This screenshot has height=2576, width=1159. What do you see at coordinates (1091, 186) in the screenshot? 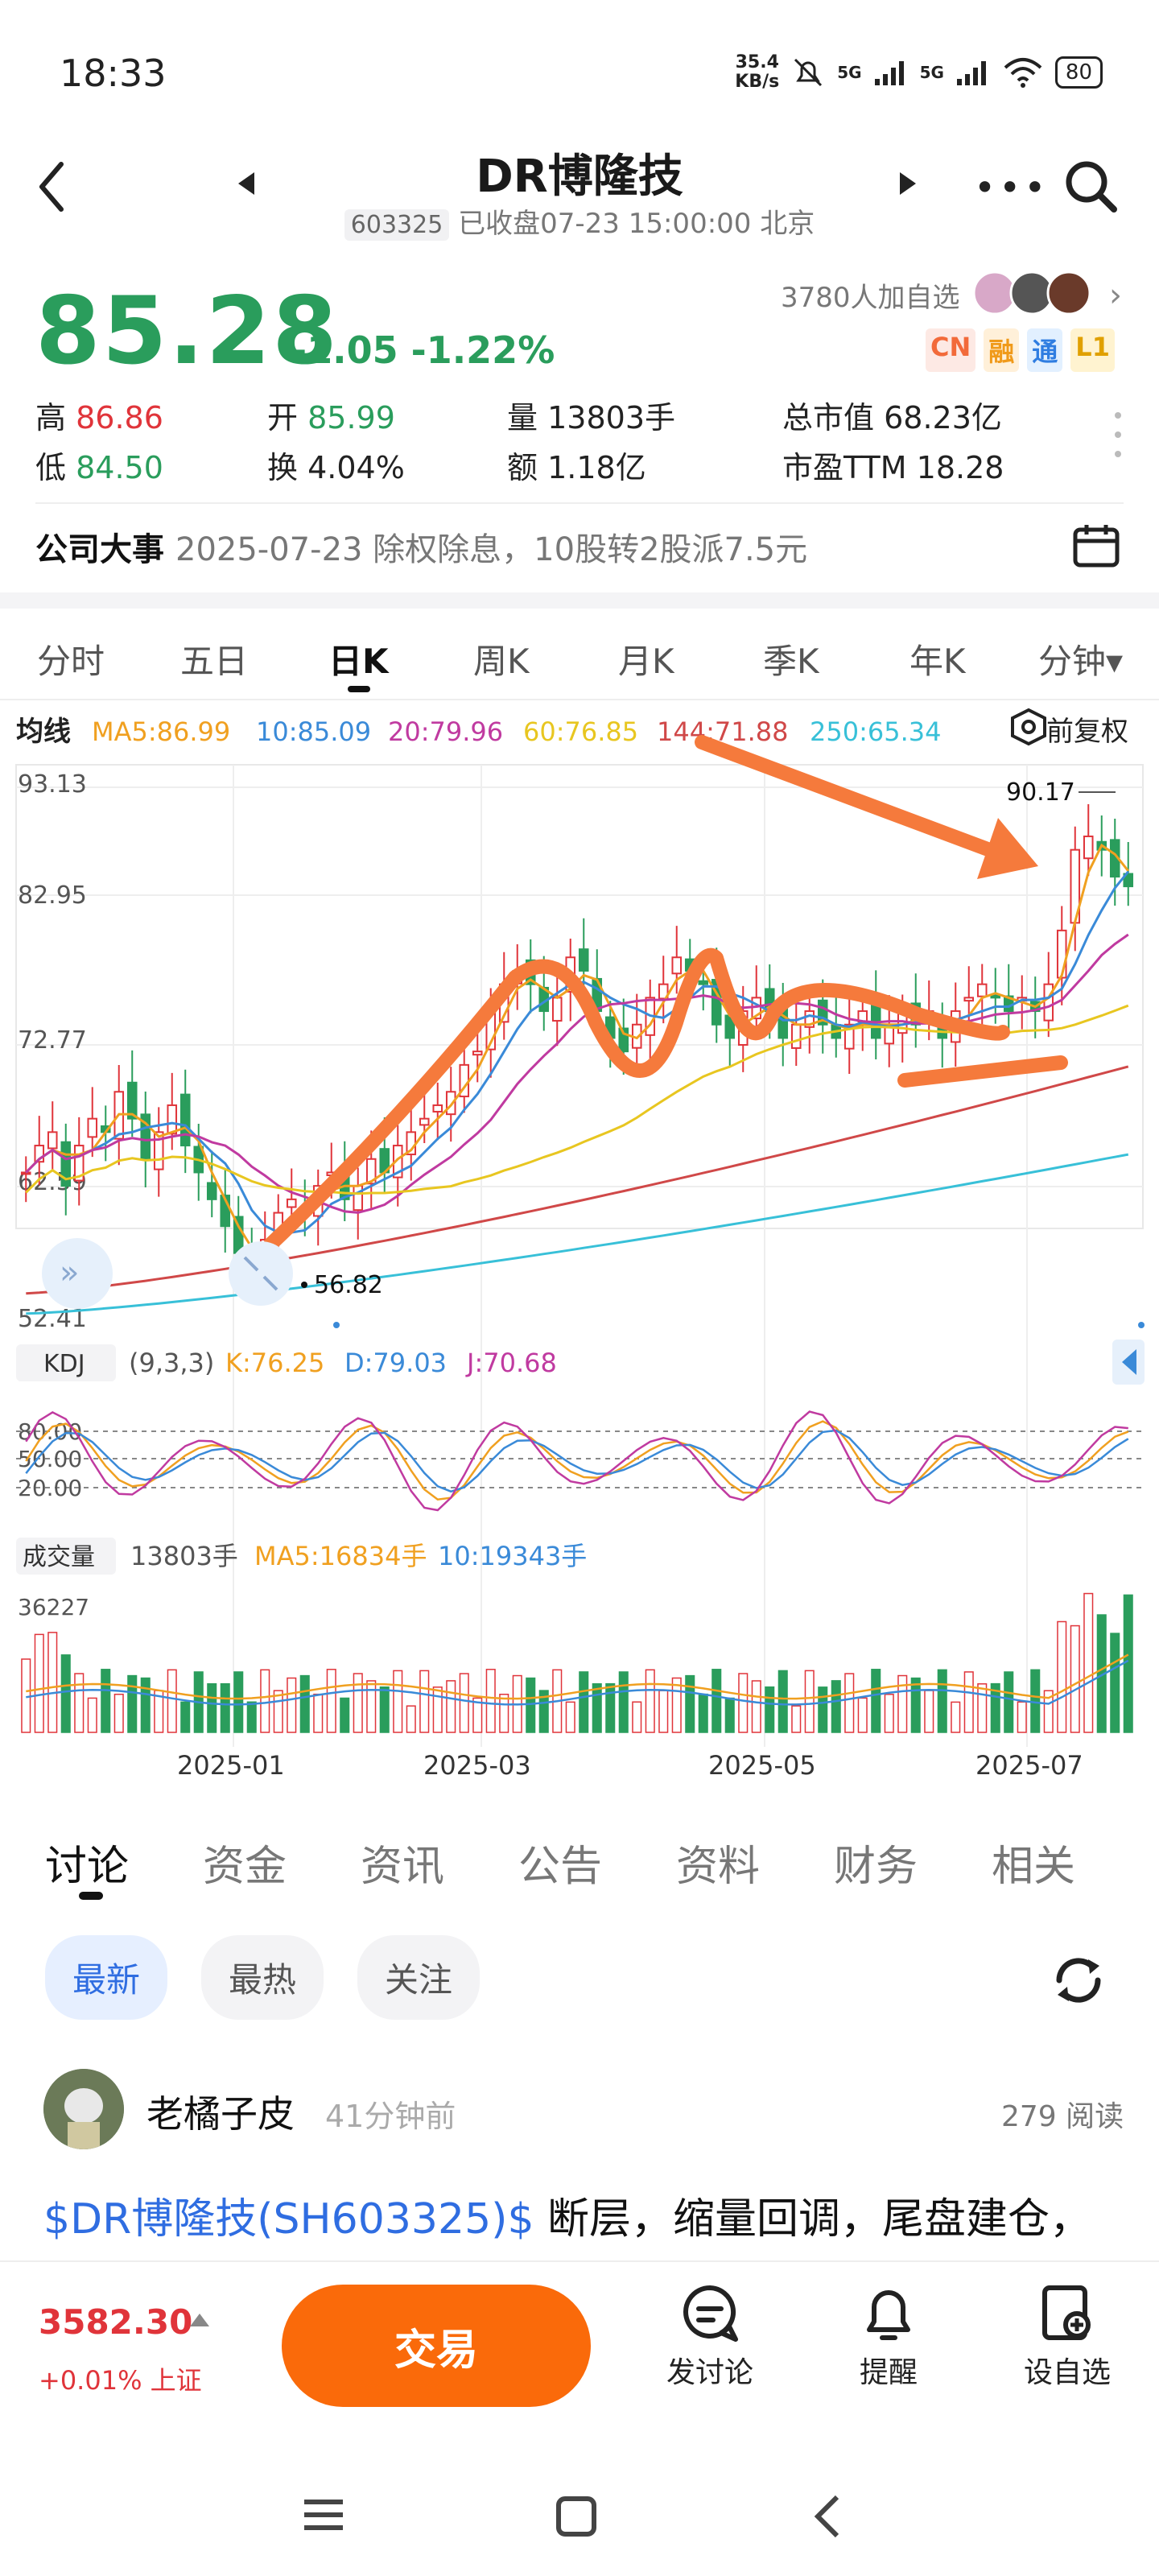
I see `search-icon` at bounding box center [1091, 186].